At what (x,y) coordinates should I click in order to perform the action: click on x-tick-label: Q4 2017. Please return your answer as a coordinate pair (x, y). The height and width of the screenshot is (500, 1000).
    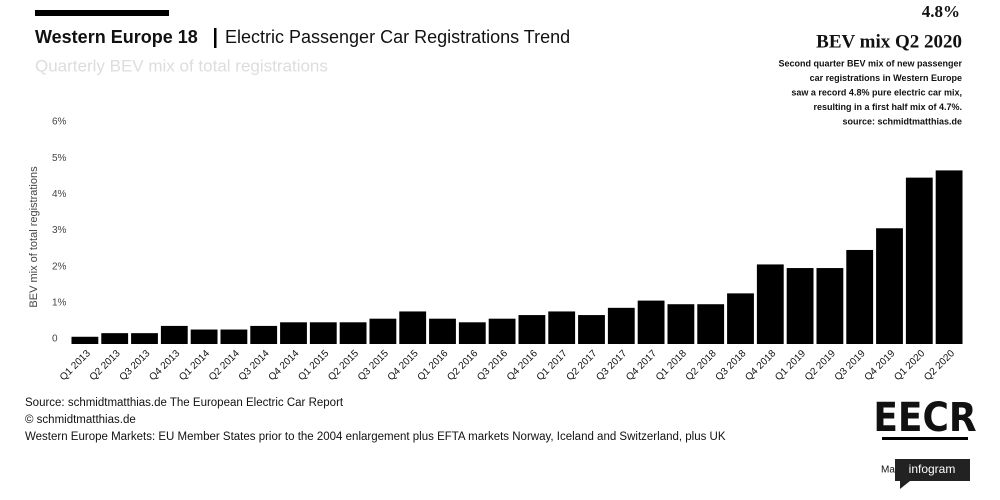
    Looking at the image, I should click on (641, 365).